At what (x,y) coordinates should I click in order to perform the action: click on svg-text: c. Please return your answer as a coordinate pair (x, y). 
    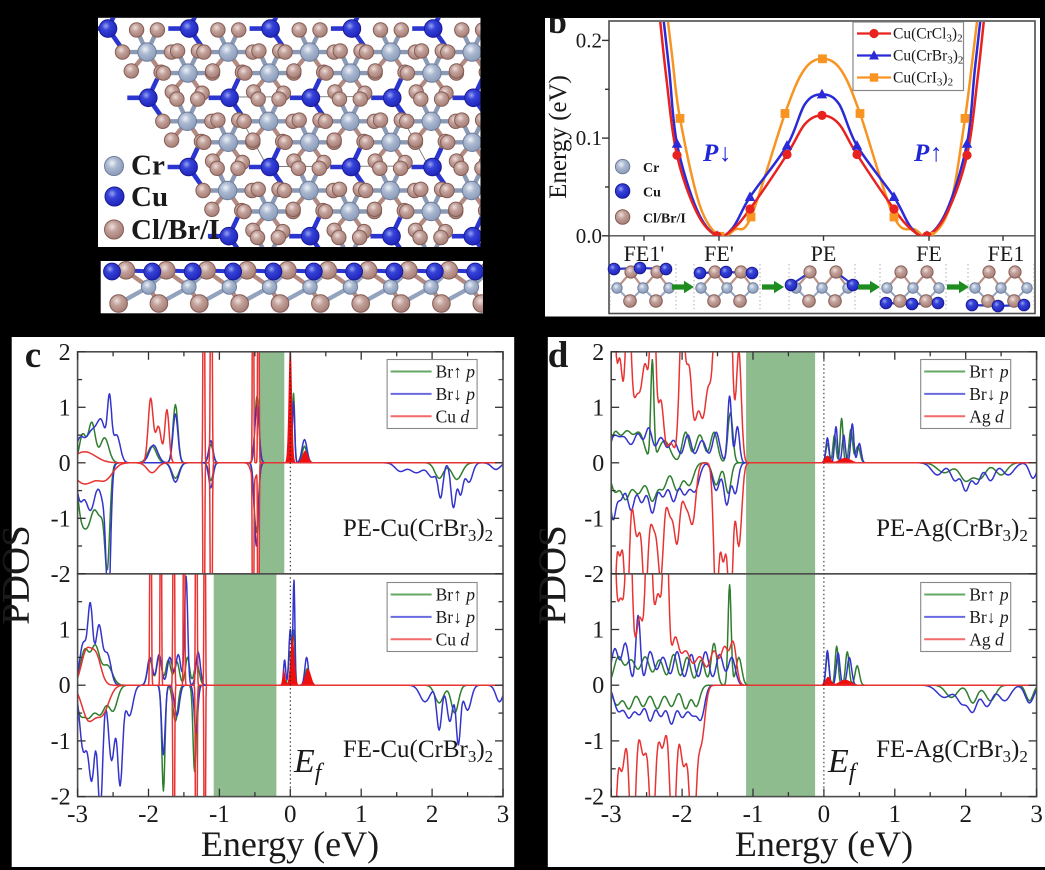
    Looking at the image, I should click on (33, 355).